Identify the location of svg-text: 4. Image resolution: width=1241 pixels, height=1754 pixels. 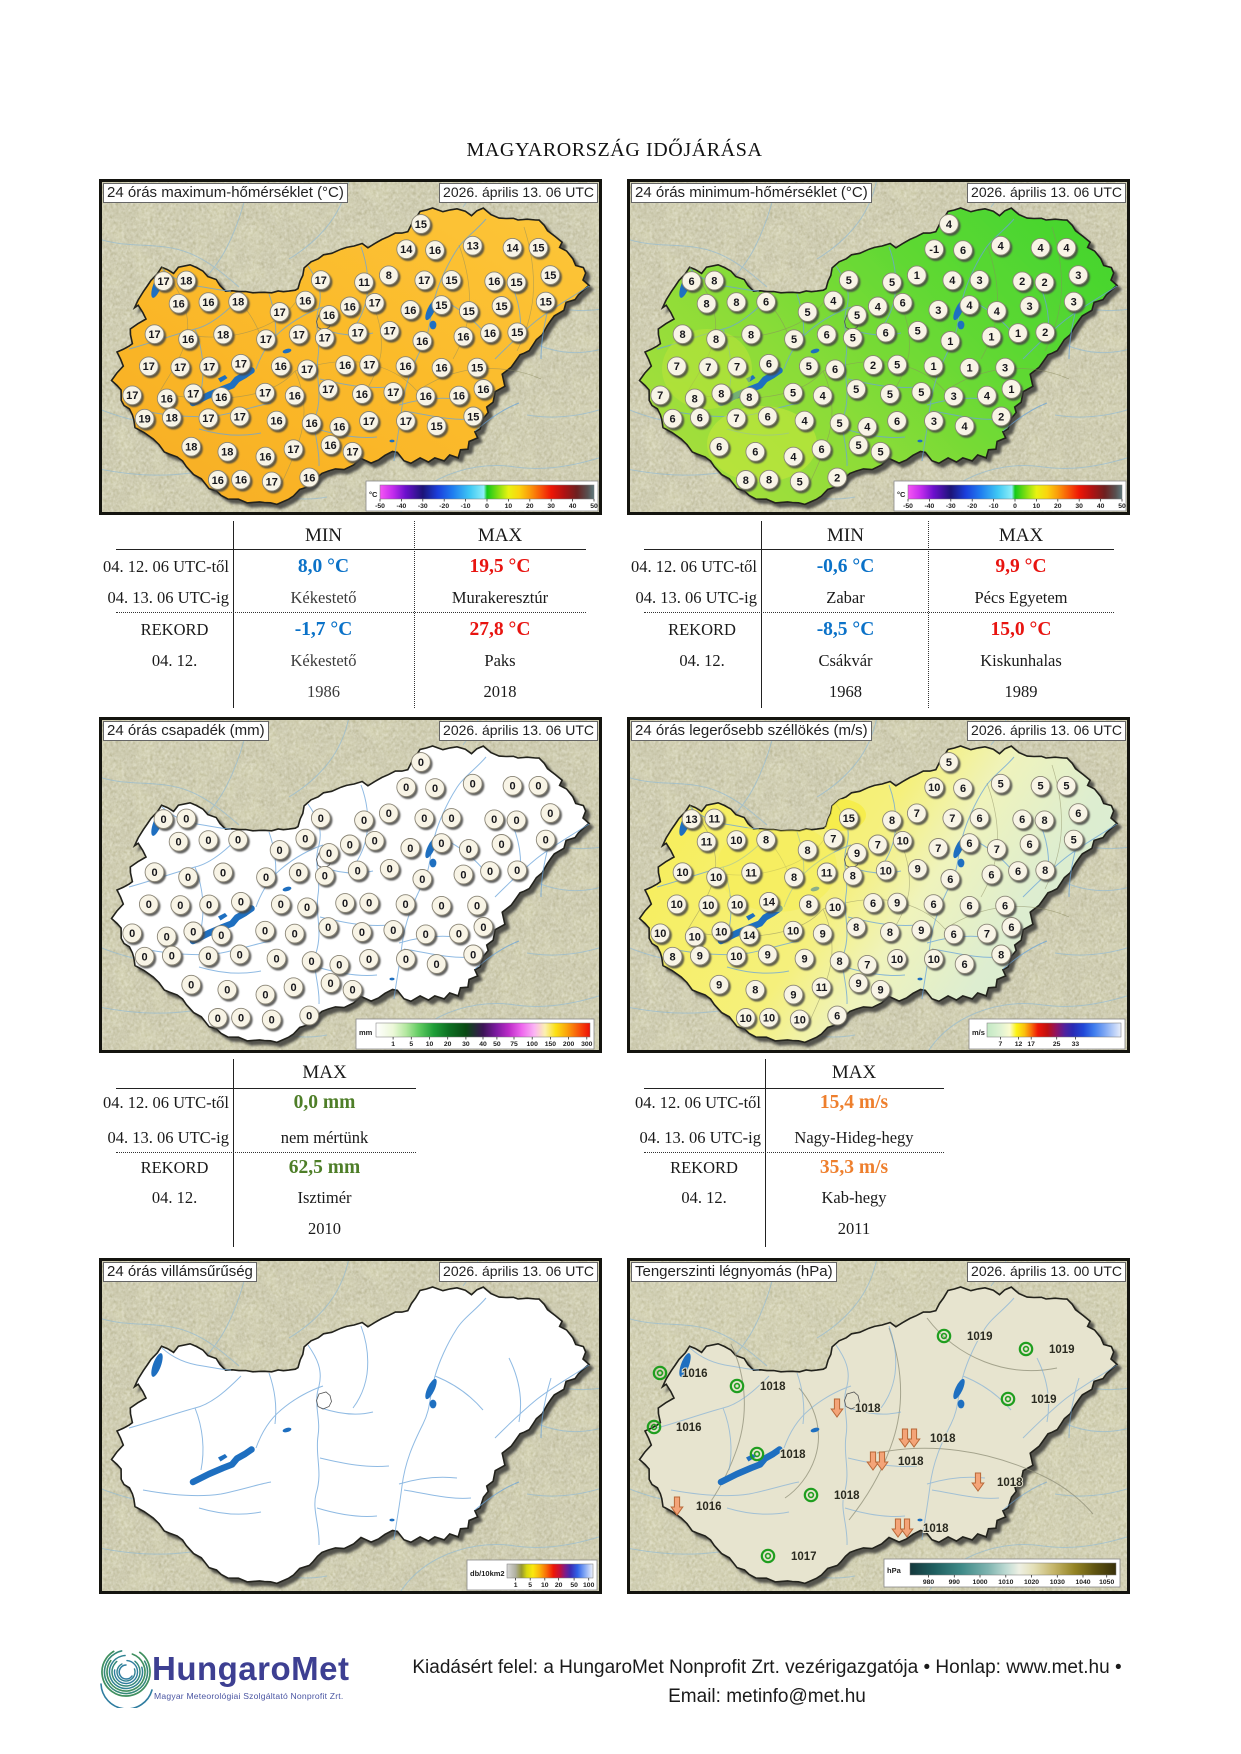
(867, 428).